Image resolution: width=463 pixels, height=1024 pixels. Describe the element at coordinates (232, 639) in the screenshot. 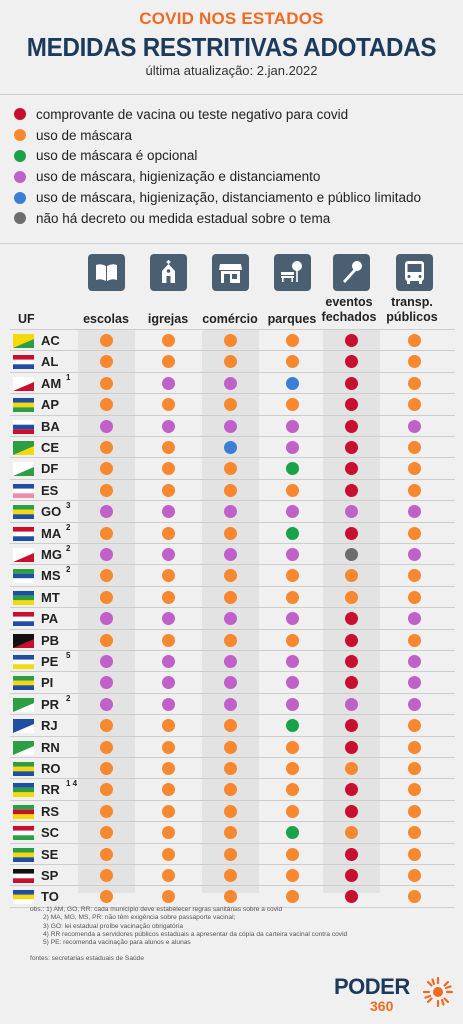

I see `table-row: PB` at that location.